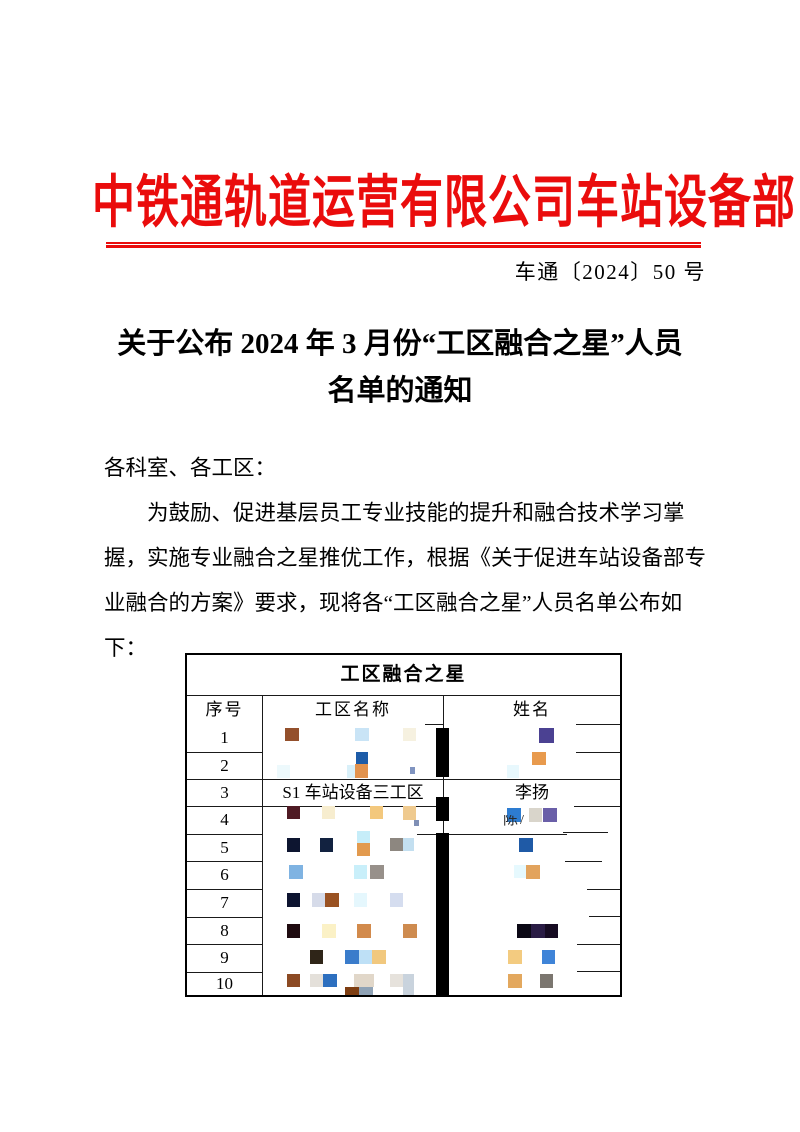 The width and height of the screenshot is (800, 1132). What do you see at coordinates (532, 792) in the screenshot?
I see `person-name-text: 李扬` at bounding box center [532, 792].